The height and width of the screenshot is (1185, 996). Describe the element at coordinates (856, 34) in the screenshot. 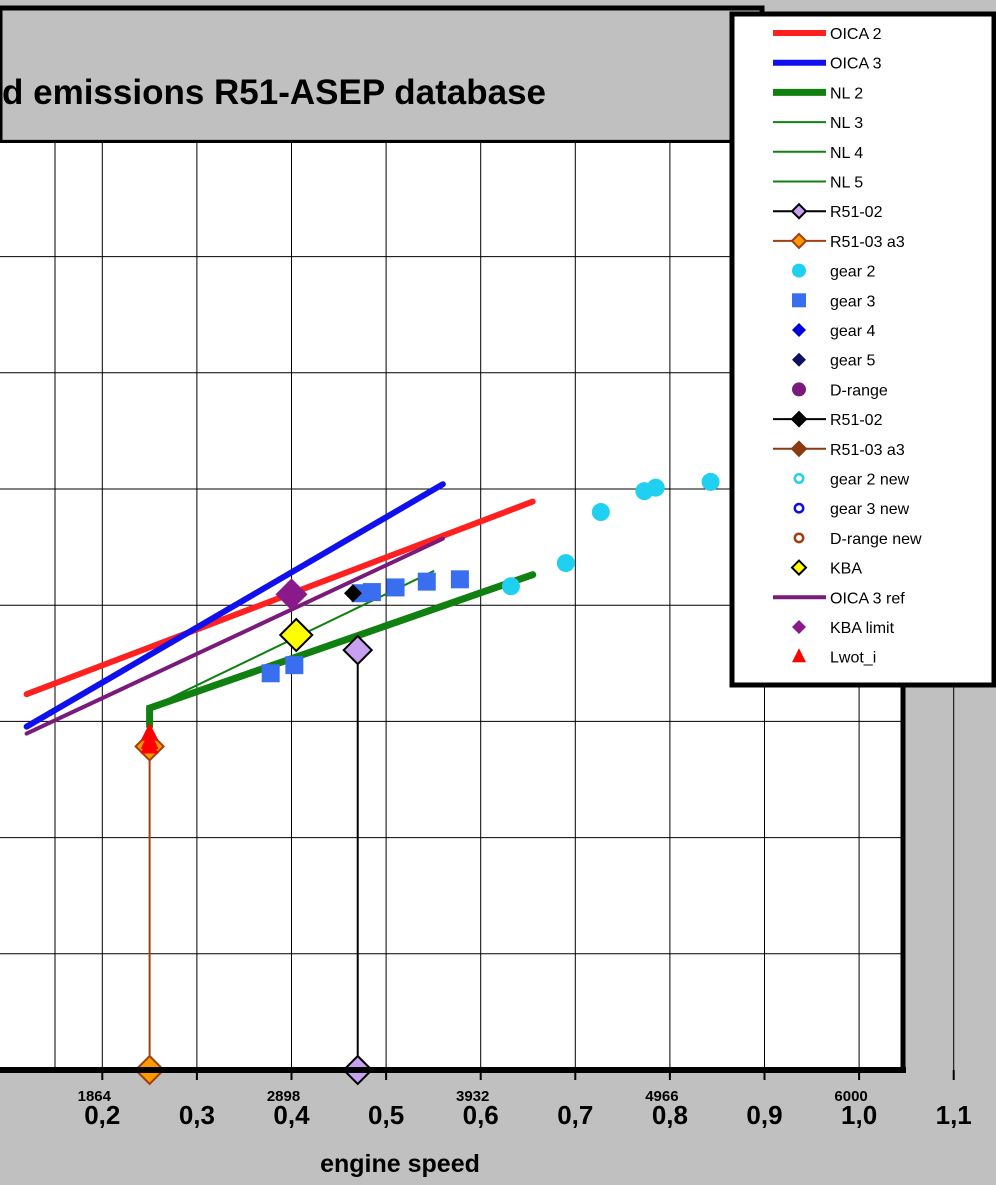

I see `legend-label: OICA 2` at that location.